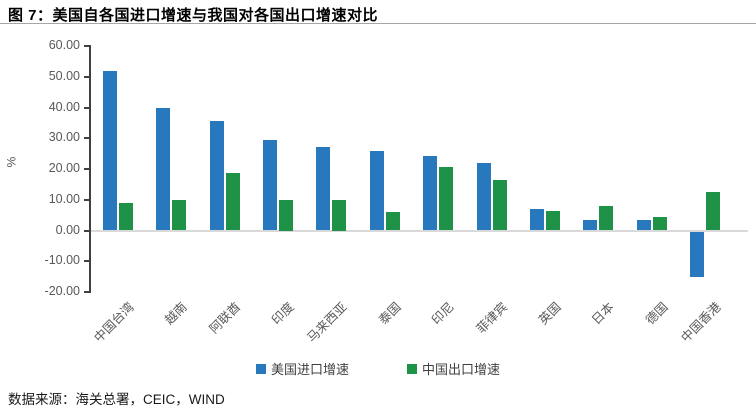 The height and width of the screenshot is (414, 756). Describe the element at coordinates (461, 369) in the screenshot. I see `legend-label: 中国出口增速` at that location.